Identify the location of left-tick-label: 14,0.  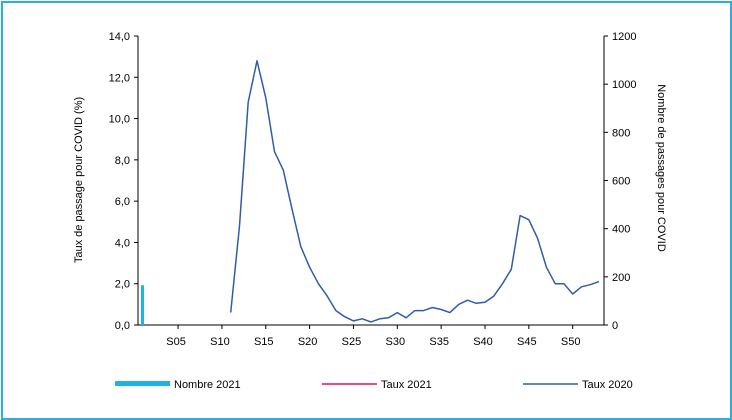
(119, 37).